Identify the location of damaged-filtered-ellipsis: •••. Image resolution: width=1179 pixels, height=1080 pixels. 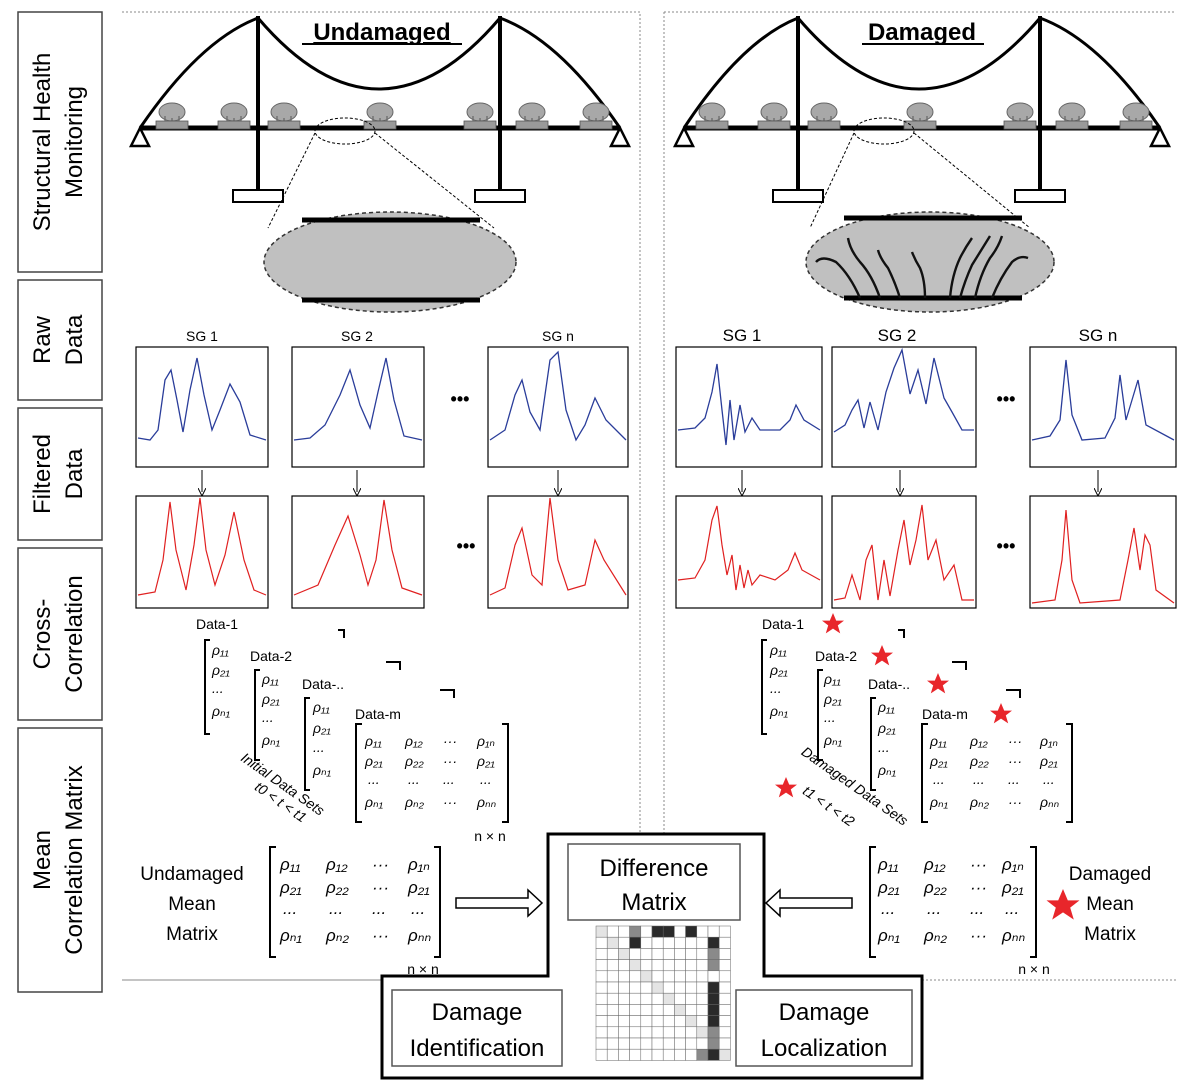
(1006, 546).